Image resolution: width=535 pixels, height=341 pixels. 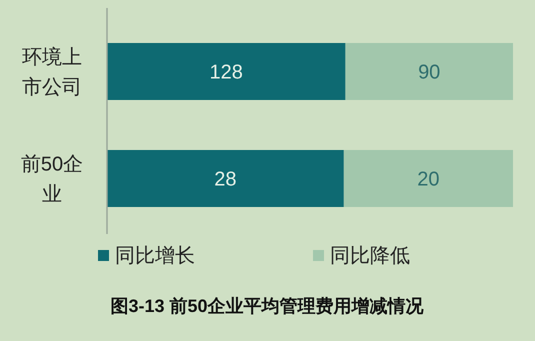 What do you see at coordinates (225, 179) in the screenshot?
I see `data-label: 28` at bounding box center [225, 179].